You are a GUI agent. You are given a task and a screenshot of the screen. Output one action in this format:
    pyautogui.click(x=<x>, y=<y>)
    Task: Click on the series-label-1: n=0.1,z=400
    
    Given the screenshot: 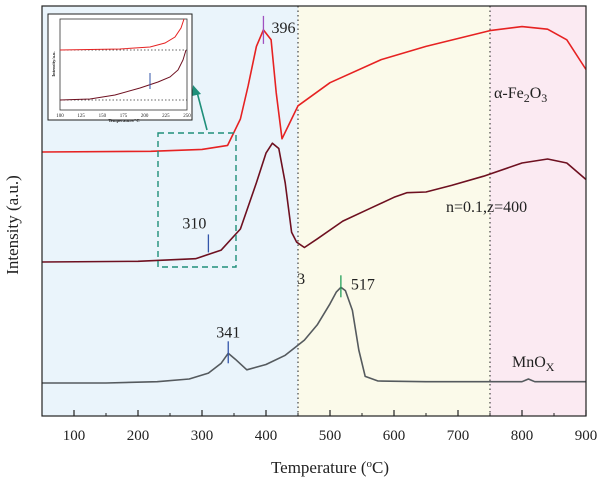 What is the action you would take?
    pyautogui.click(x=486, y=207)
    